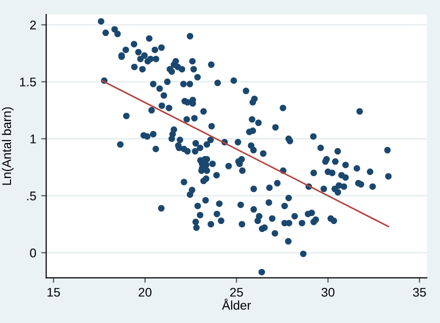  What do you see at coordinates (419, 292) in the screenshot?
I see `x-tick-label: 35` at bounding box center [419, 292].